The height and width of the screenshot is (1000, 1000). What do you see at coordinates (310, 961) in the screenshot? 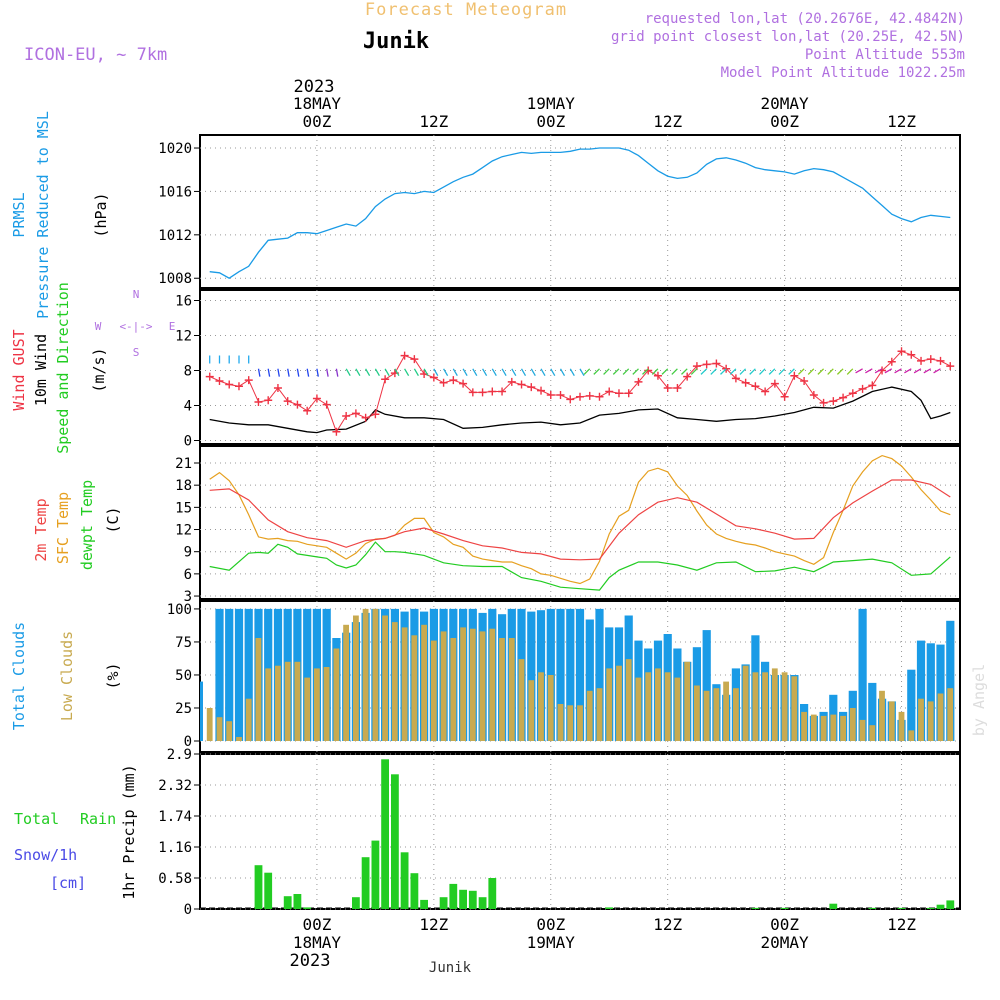
I see `bottom-year: 2023` at bounding box center [310, 961].